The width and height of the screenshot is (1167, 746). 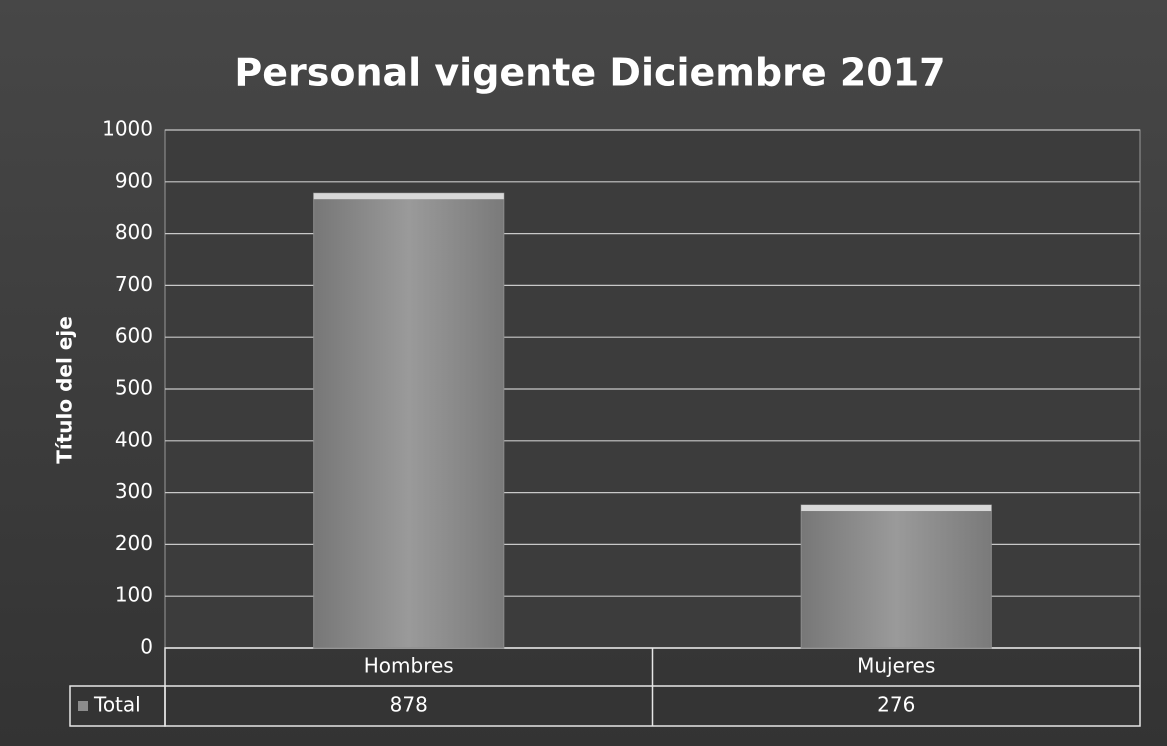 I want to click on y-tick-label: 400, so click(x=134, y=439).